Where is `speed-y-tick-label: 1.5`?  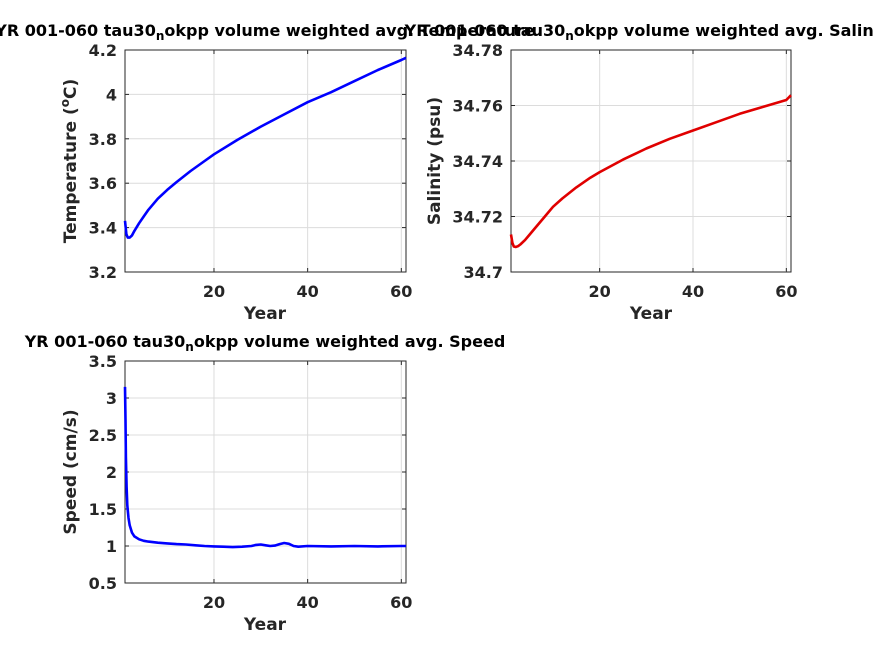 speed-y-tick-label: 1.5 is located at coordinates (103, 509).